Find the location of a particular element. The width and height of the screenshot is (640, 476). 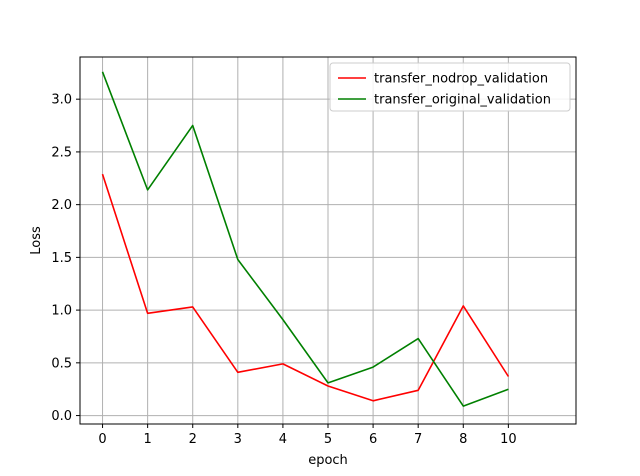

x-tick-label: 0 is located at coordinates (102, 439).